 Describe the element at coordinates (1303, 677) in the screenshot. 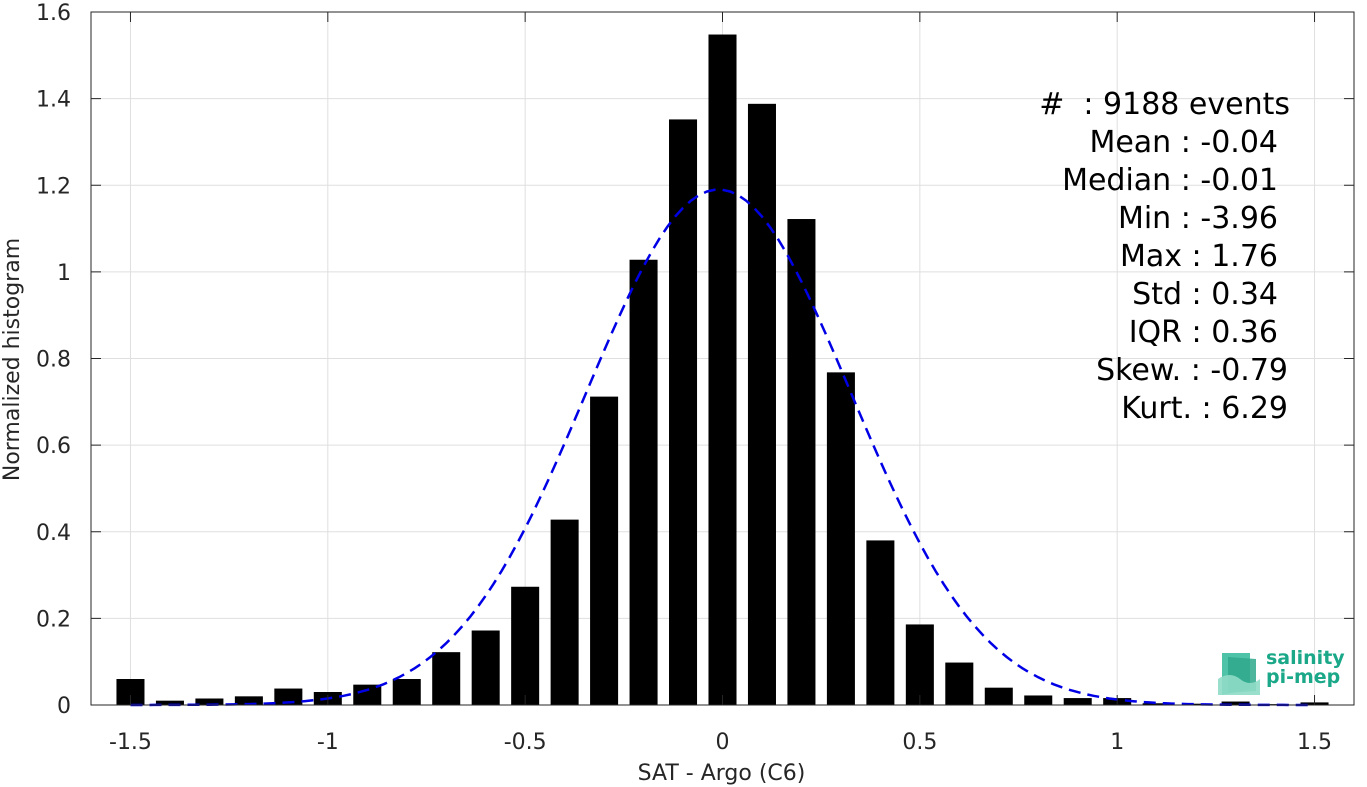

I see `logo-line-2: pi-mep` at that location.